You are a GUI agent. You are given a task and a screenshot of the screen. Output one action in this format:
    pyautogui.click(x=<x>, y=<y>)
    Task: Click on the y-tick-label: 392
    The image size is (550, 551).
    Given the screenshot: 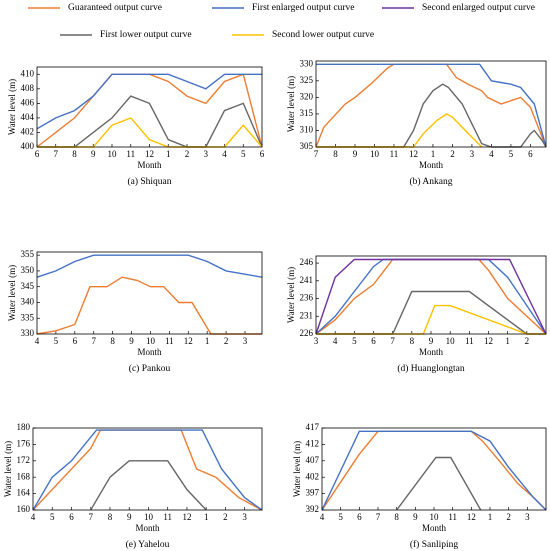 What is the action you would take?
    pyautogui.click(x=313, y=509)
    